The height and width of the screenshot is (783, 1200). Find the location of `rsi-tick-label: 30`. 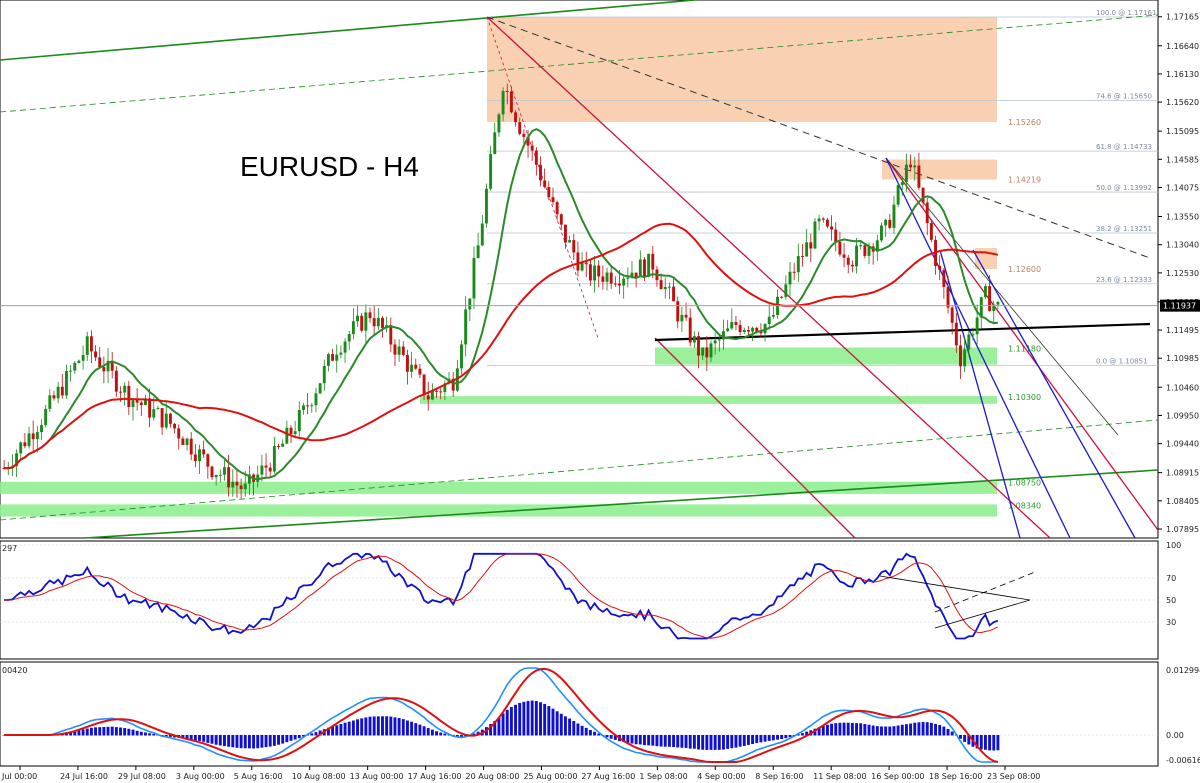

rsi-tick-label: 30 is located at coordinates (1171, 622).